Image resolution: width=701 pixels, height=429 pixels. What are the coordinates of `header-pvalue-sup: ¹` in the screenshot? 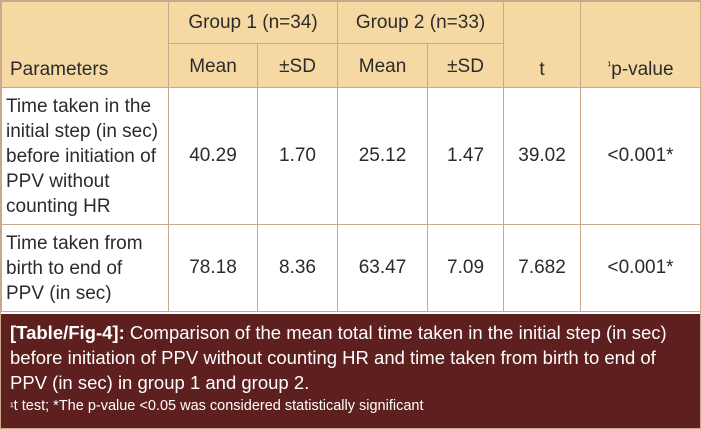 It's located at (609, 66).